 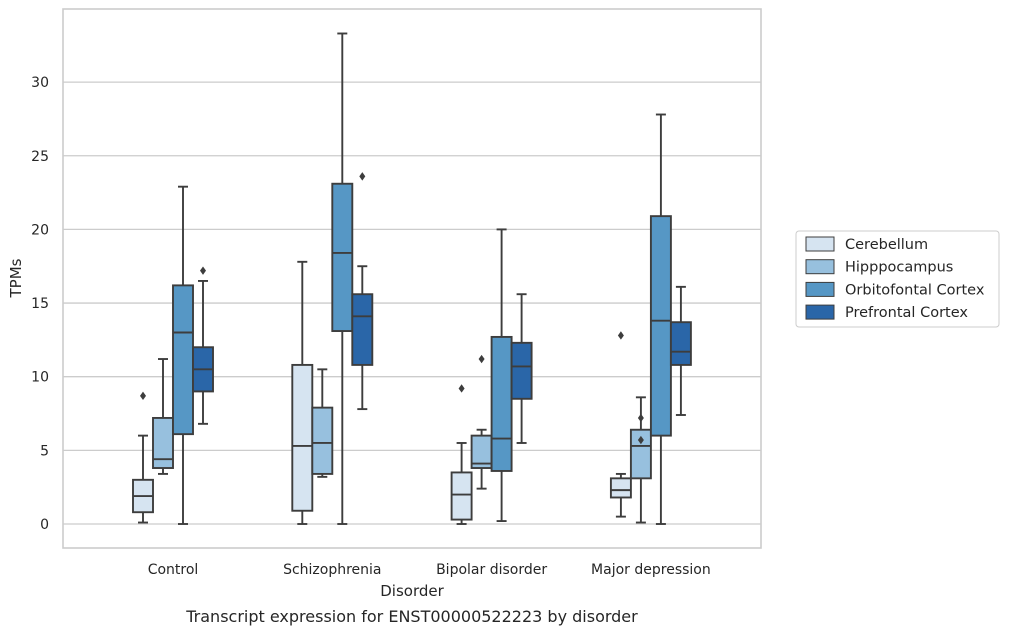 I want to click on y-tick-labels: 0 5 10 15 20 25 30, so click(x=40, y=304).